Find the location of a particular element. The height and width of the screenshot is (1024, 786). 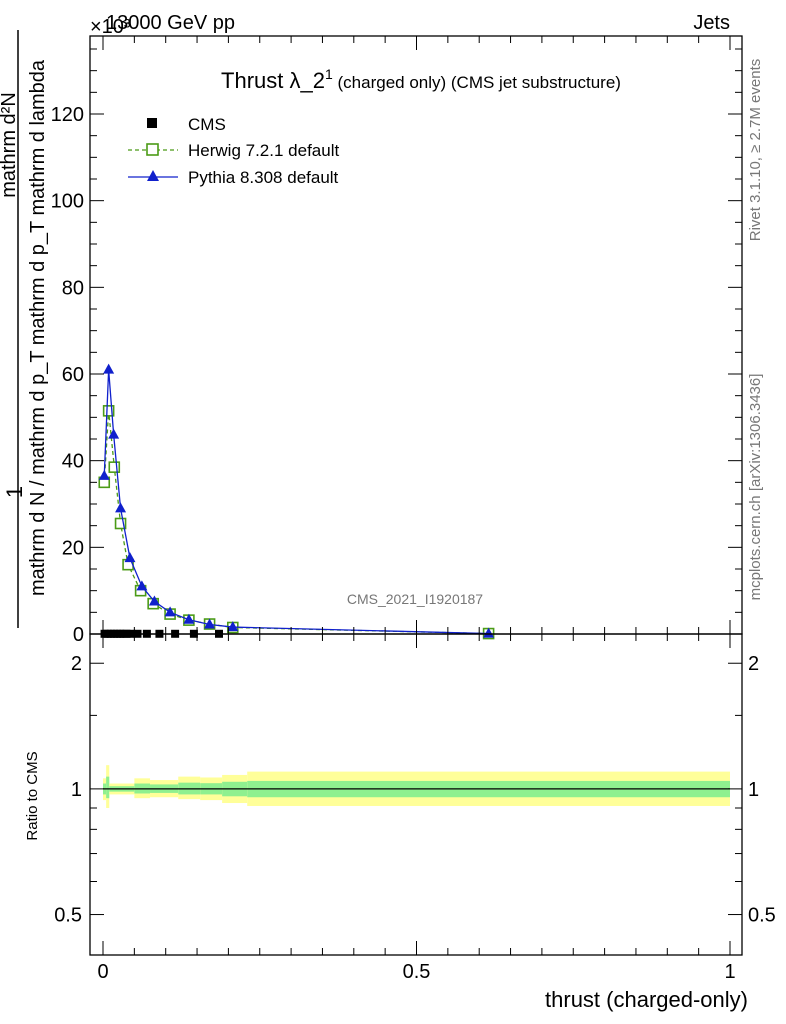

legend-pythia-label: Pythia 8.308 default is located at coordinates (263, 177).